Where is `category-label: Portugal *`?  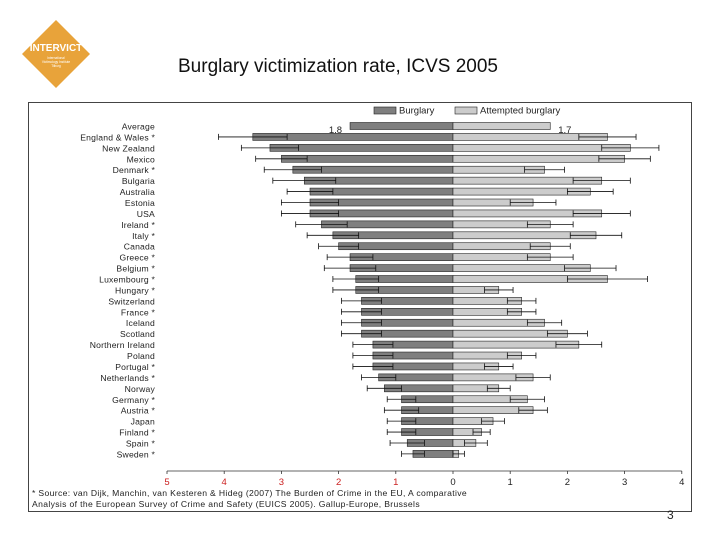
category-label: Portugal * is located at coordinates (135, 367).